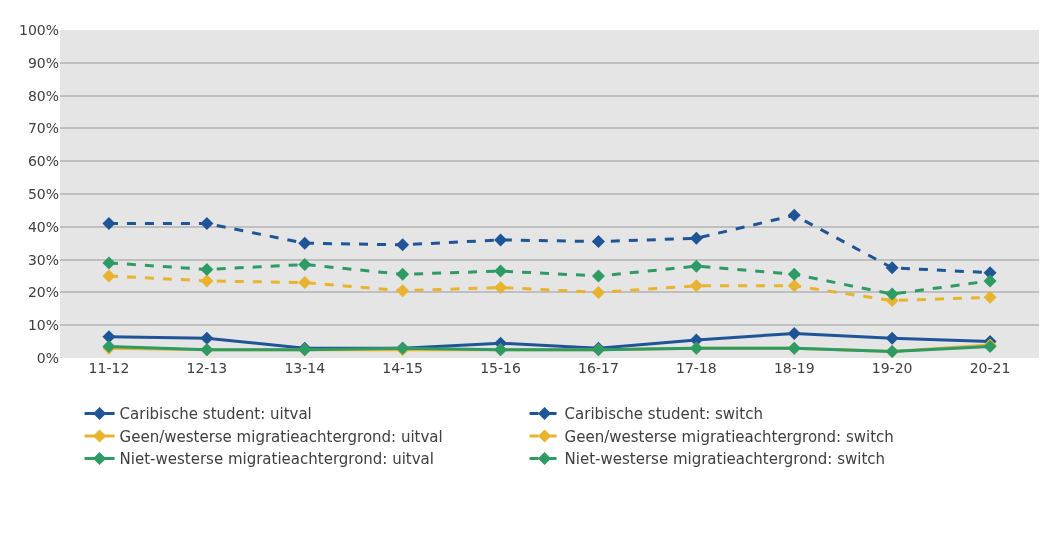  I want to click on x-tick-label: 13-14, so click(305, 368).